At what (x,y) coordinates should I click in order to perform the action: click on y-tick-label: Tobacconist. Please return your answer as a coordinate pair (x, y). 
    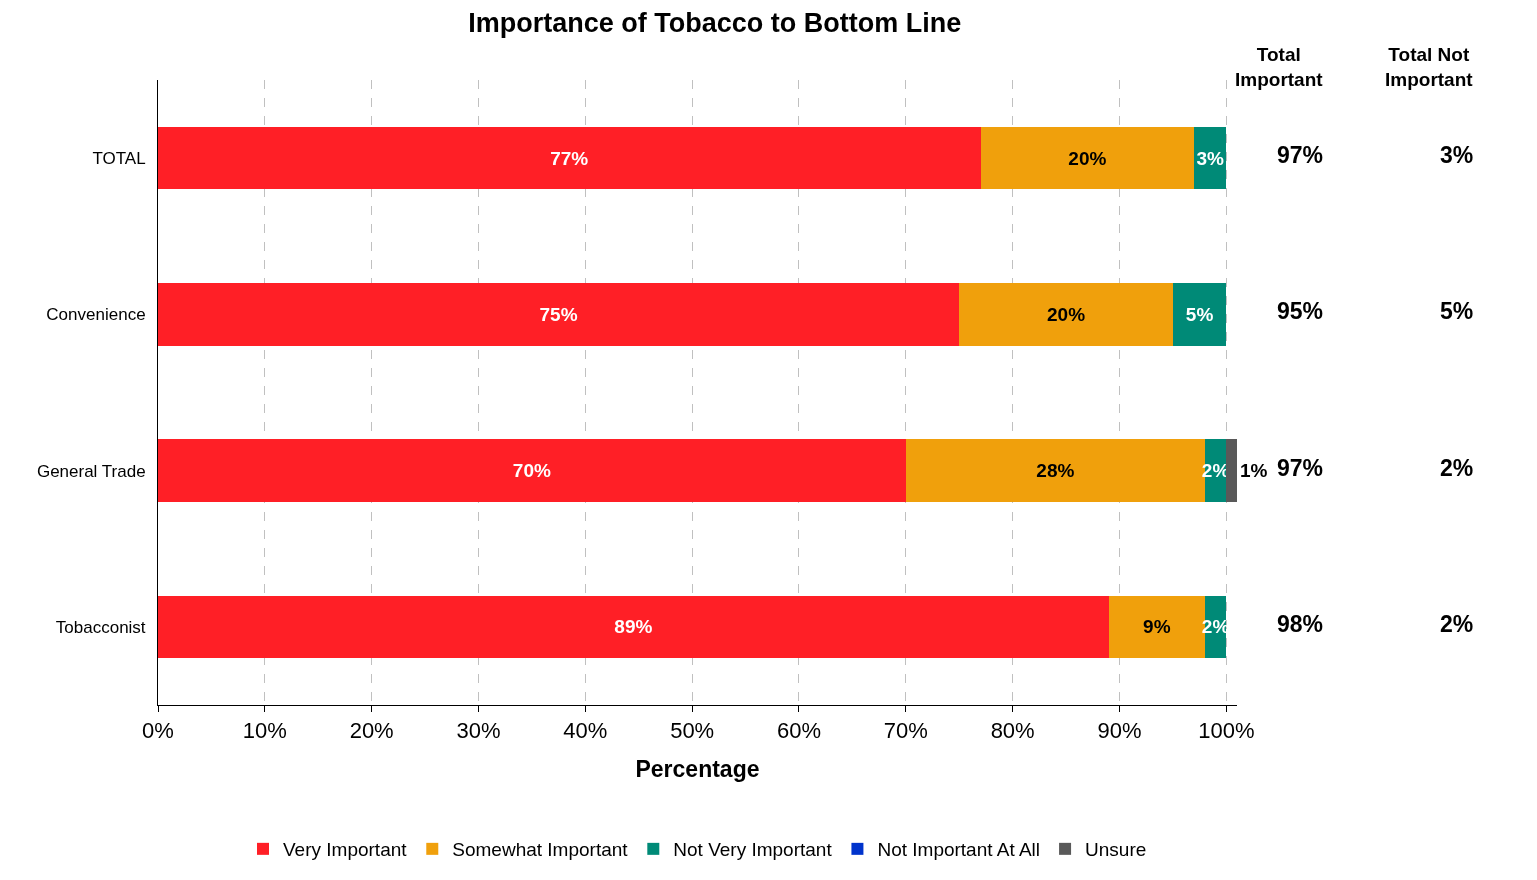
    Looking at the image, I should click on (100, 627).